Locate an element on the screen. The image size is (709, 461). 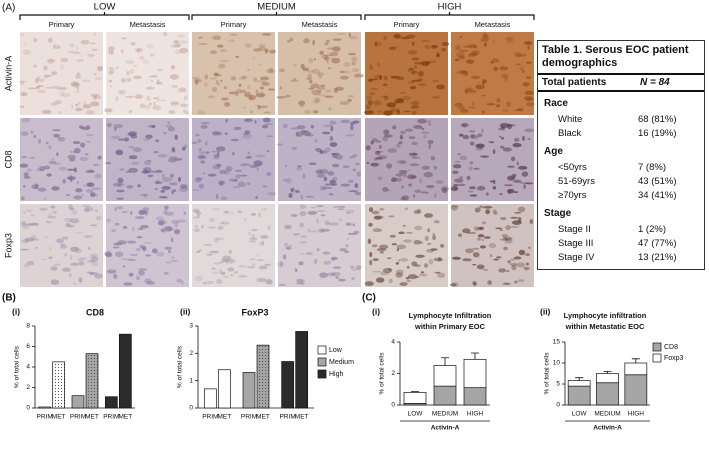
legend-label: Medium is located at coordinates (341, 362).